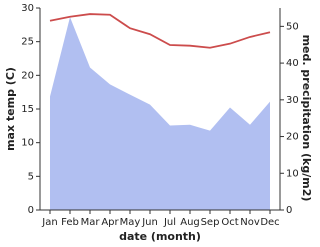 This screenshot has height=247, width=320. What do you see at coordinates (27, 42) in the screenshot?
I see `y-tick-label: 25` at bounding box center [27, 42].